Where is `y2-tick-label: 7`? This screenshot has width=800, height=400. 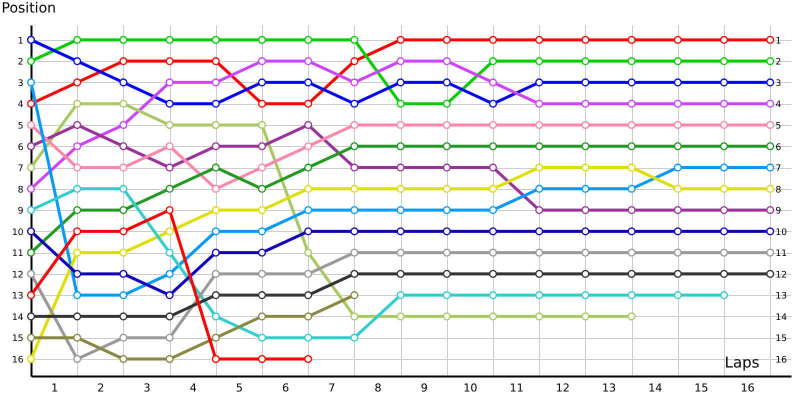
y2-tick-label: 7 is located at coordinates (779, 169).